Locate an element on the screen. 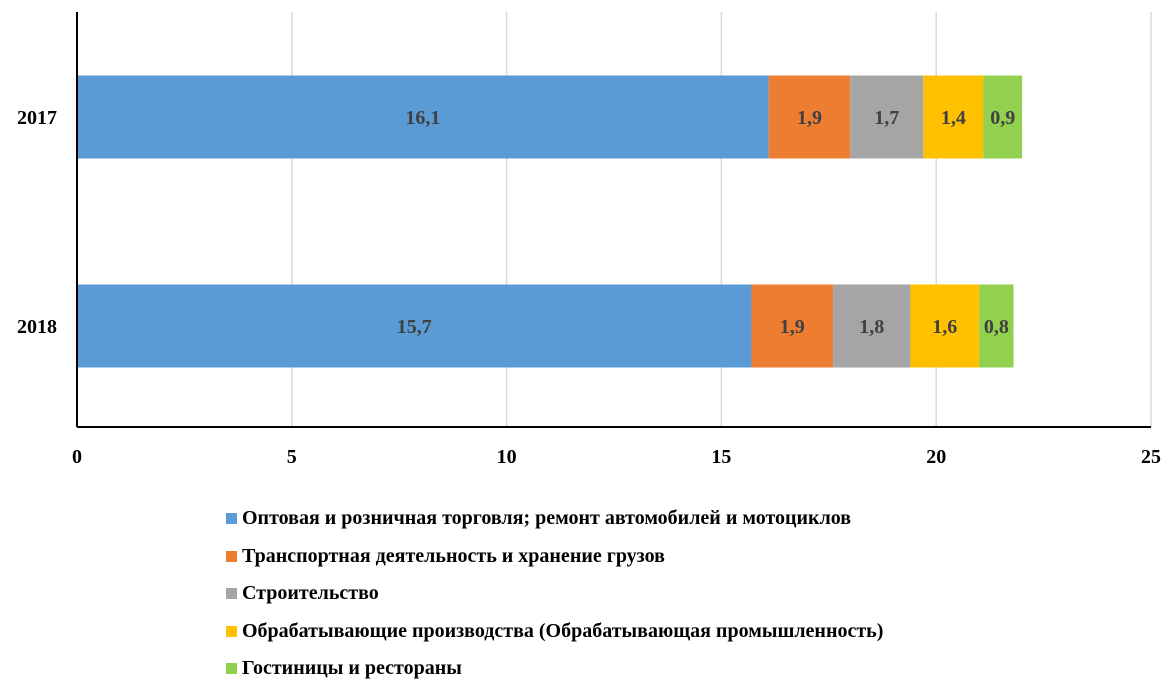 The image size is (1173, 688). bar-segment-2017-s0 is located at coordinates (423, 117).